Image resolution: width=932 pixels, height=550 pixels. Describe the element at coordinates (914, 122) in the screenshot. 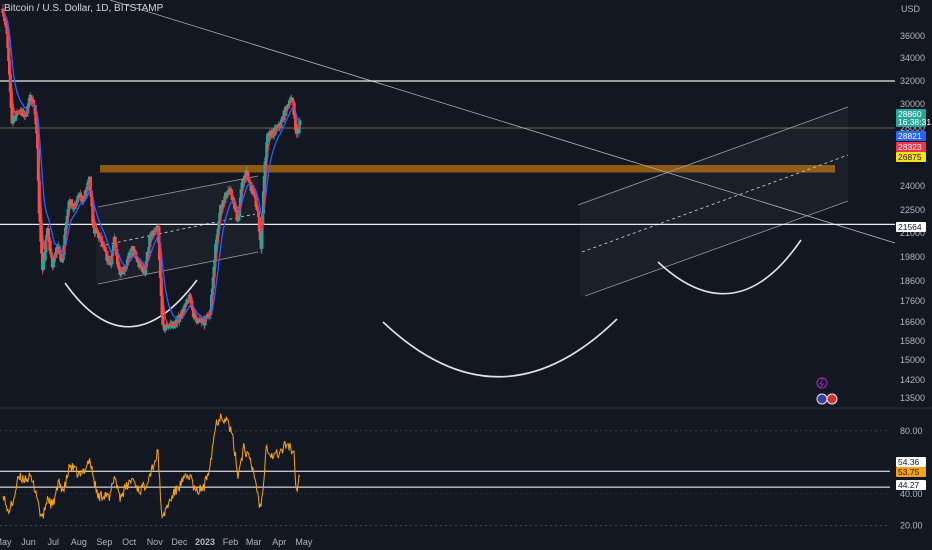

I see `price-tag-countdown: 16:38:31` at that location.